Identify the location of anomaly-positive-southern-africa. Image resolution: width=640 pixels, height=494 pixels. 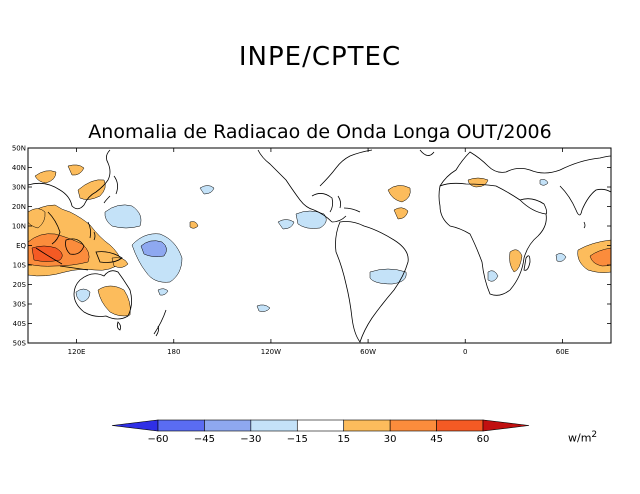
(516, 261).